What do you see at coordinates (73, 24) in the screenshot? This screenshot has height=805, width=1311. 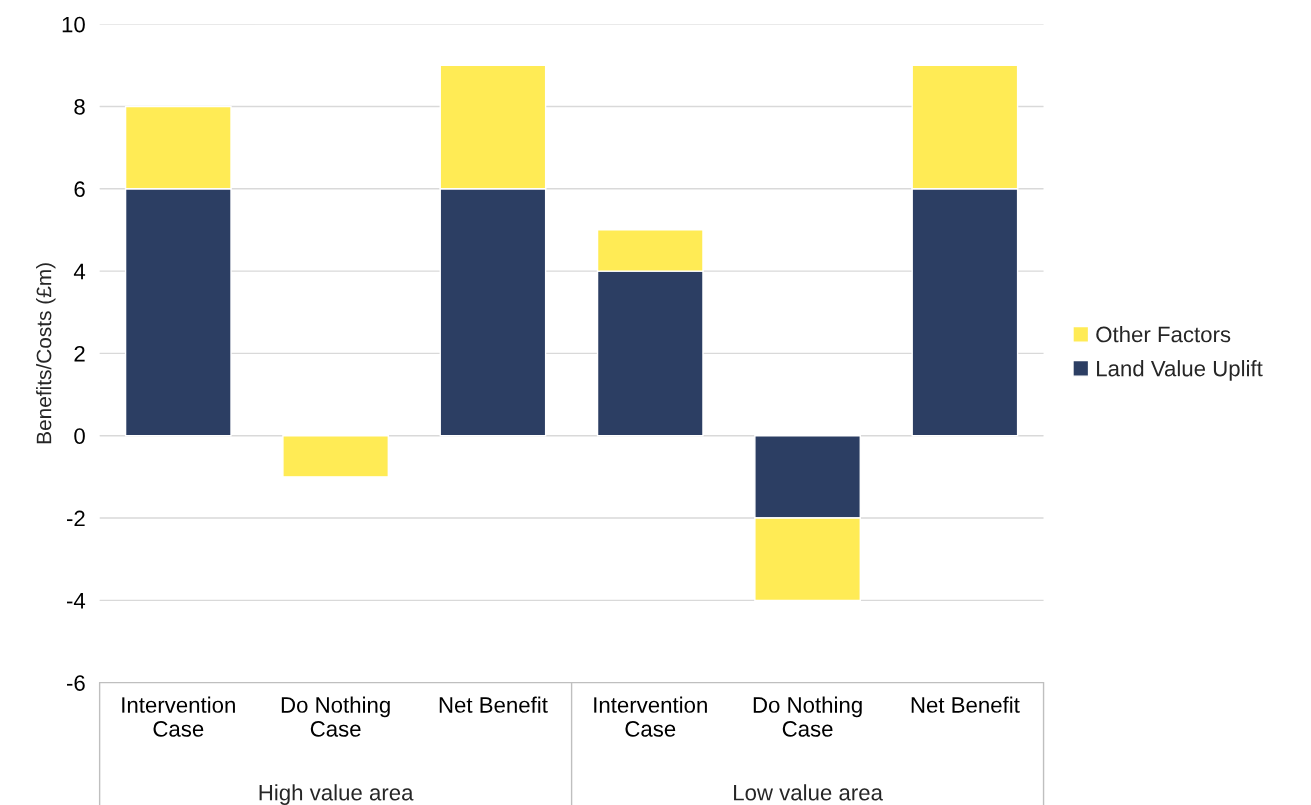 I see `y-tick-label: 10` at bounding box center [73, 24].